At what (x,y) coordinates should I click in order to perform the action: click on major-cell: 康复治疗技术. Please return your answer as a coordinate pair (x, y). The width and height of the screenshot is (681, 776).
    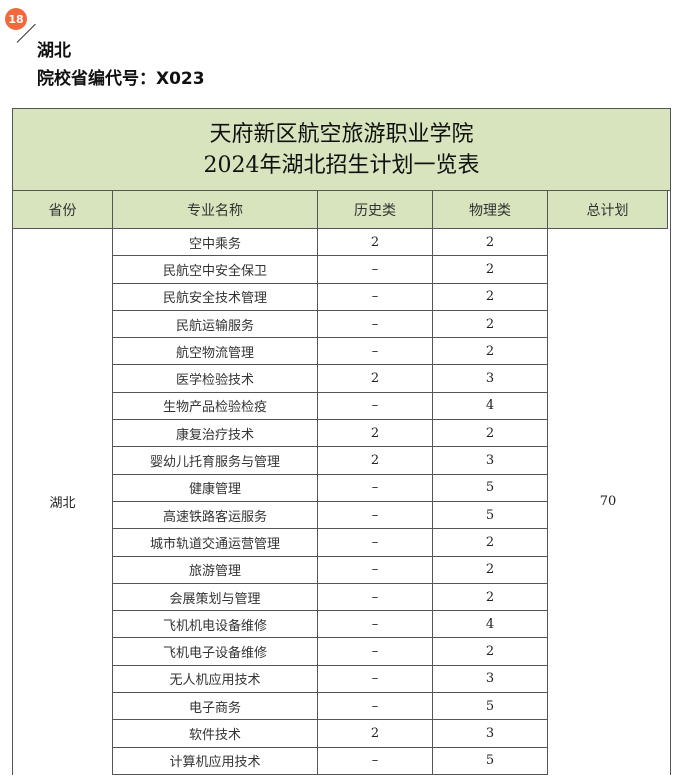
    Looking at the image, I should click on (215, 434).